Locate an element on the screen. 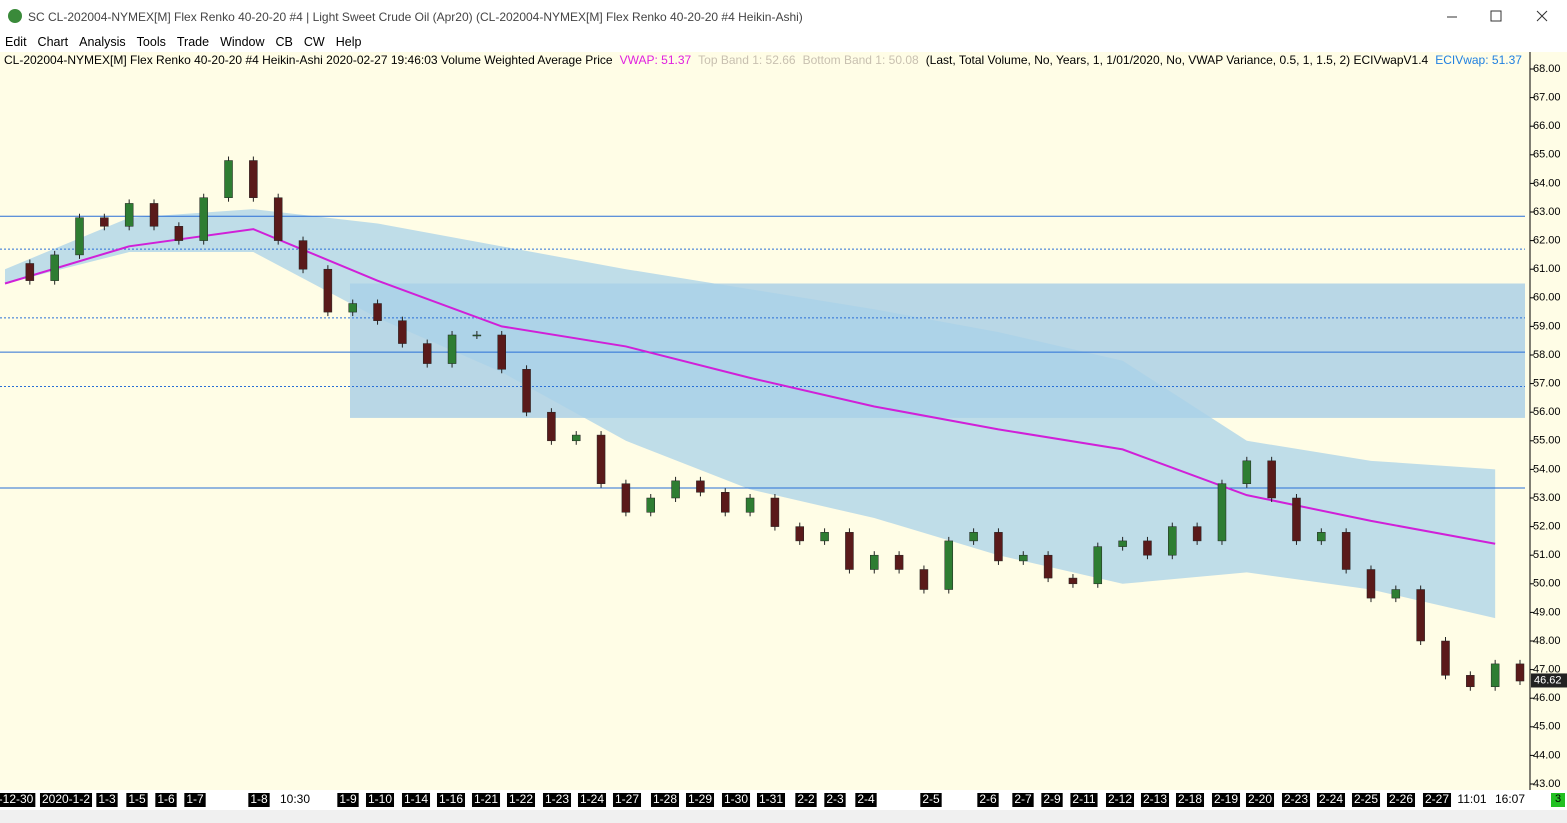 The width and height of the screenshot is (1567, 823). x-tick-label: 1-29 is located at coordinates (700, 799).